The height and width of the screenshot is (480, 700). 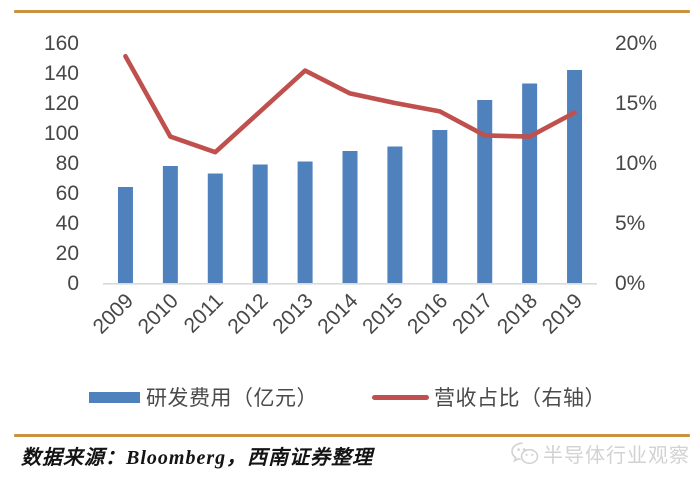 I want to click on bar-2012, so click(x=260, y=223).